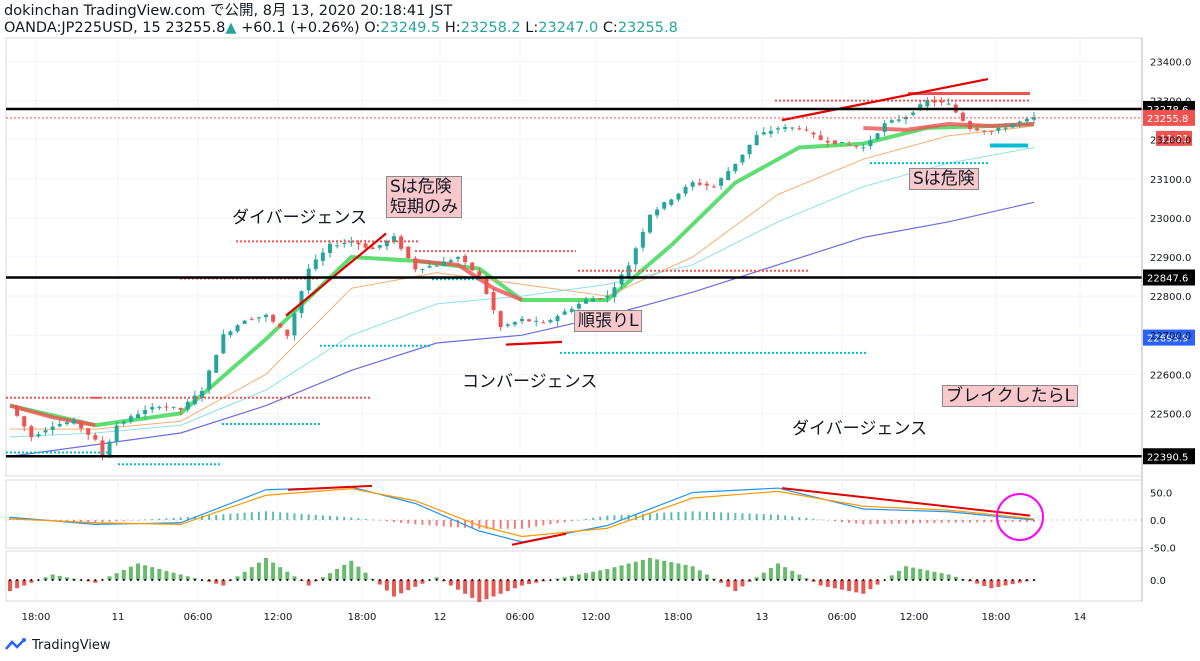 The width and height of the screenshot is (1200, 661). Describe the element at coordinates (906, 502) in the screenshot. I see `osc1-trendline` at that location.